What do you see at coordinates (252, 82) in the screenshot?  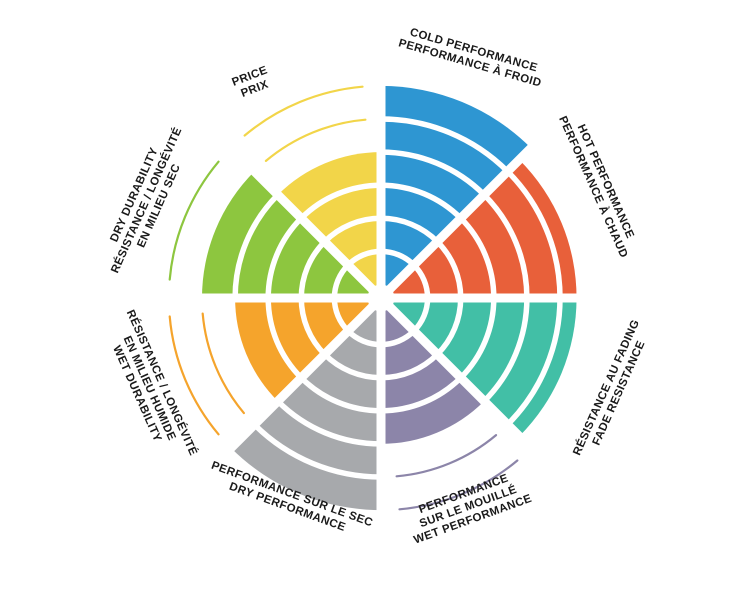 I see `sector-label-price: PRICEPRIX` at bounding box center [252, 82].